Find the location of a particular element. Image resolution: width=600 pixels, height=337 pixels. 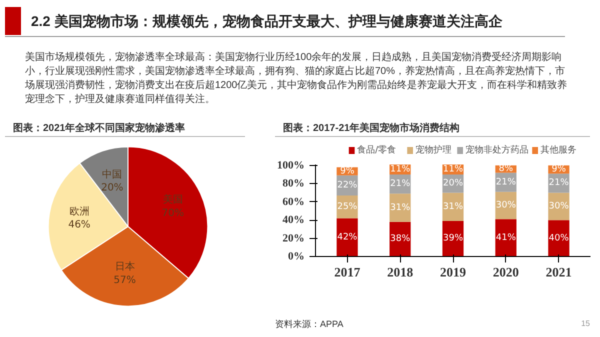

text: 资料来源：APPA is located at coordinates (309, 324).